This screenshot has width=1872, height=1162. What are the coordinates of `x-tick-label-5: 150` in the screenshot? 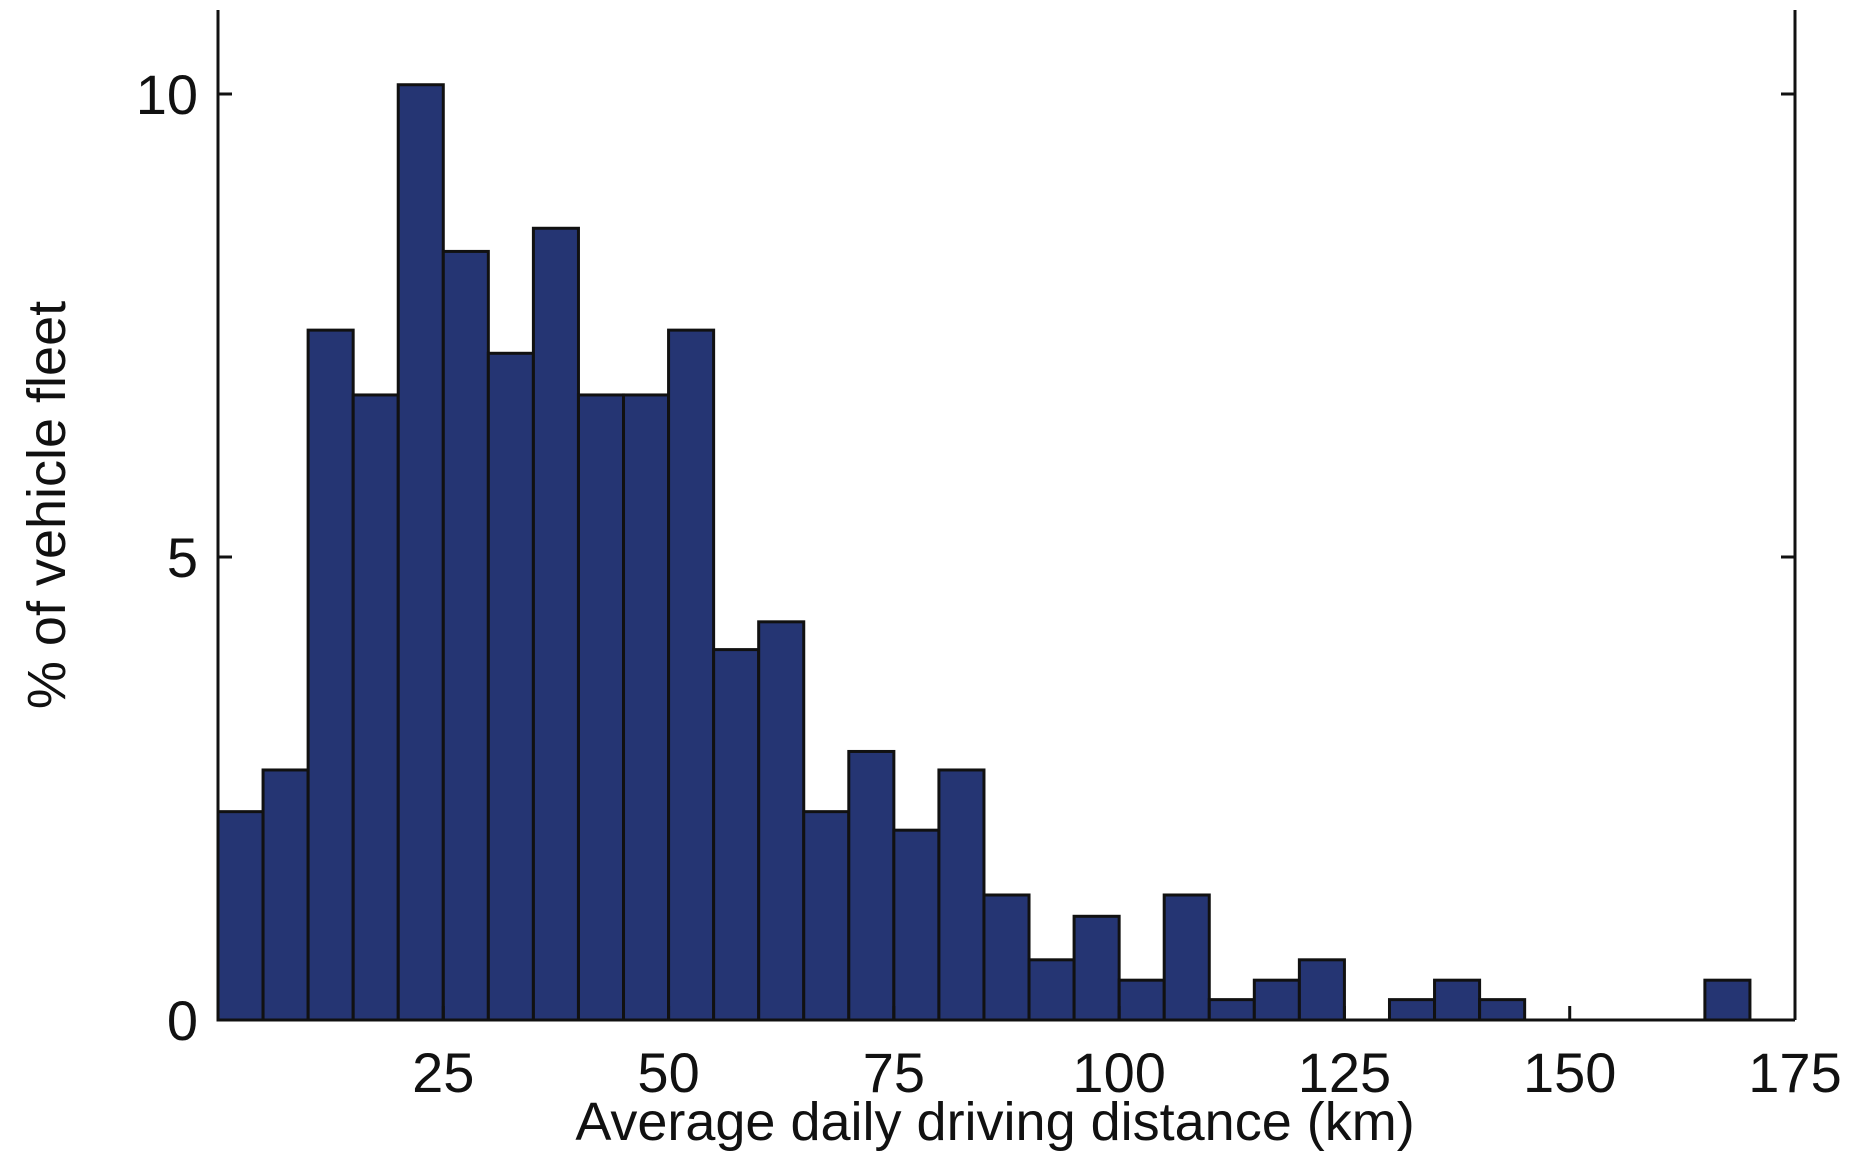 It's located at (1569, 1072).